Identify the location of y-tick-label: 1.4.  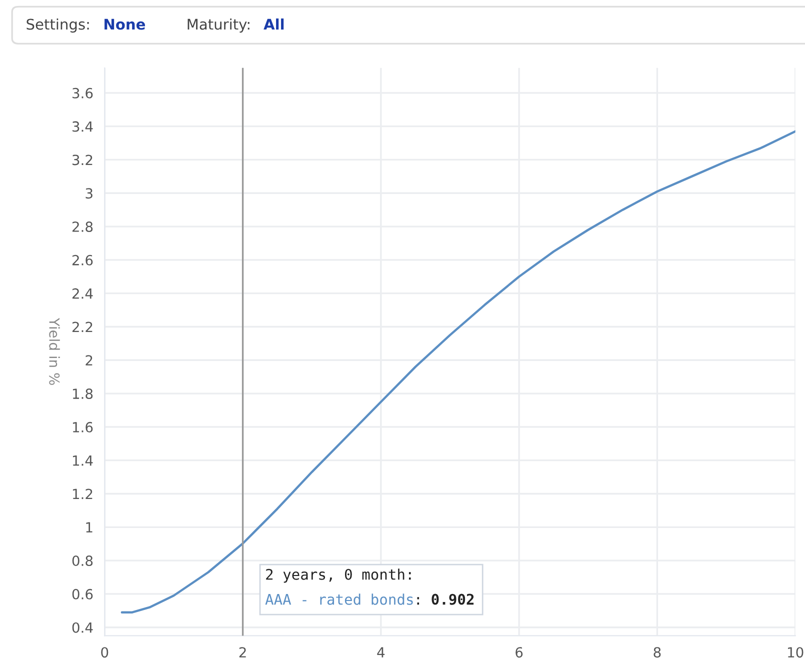
(82, 461).